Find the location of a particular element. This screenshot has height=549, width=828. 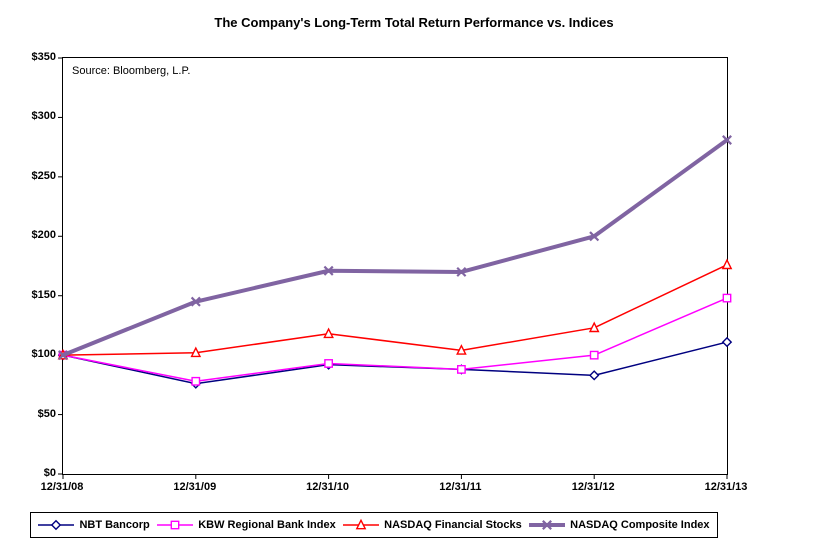

legend-item: NASDAQ Composite Index is located at coordinates (619, 525).